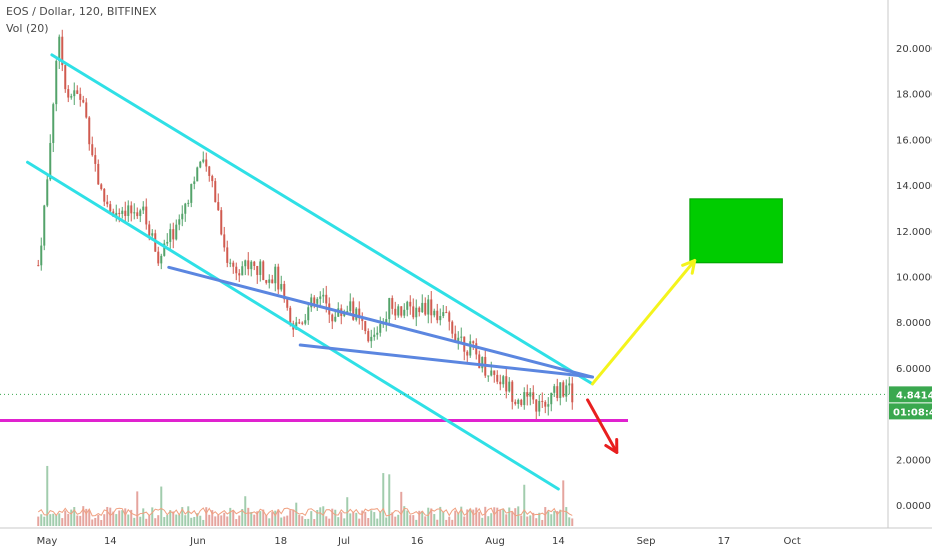 This screenshot has width=932, height=550. Describe the element at coordinates (914, 95) in the screenshot. I see `price-tick-label: 18.0000` at that location.